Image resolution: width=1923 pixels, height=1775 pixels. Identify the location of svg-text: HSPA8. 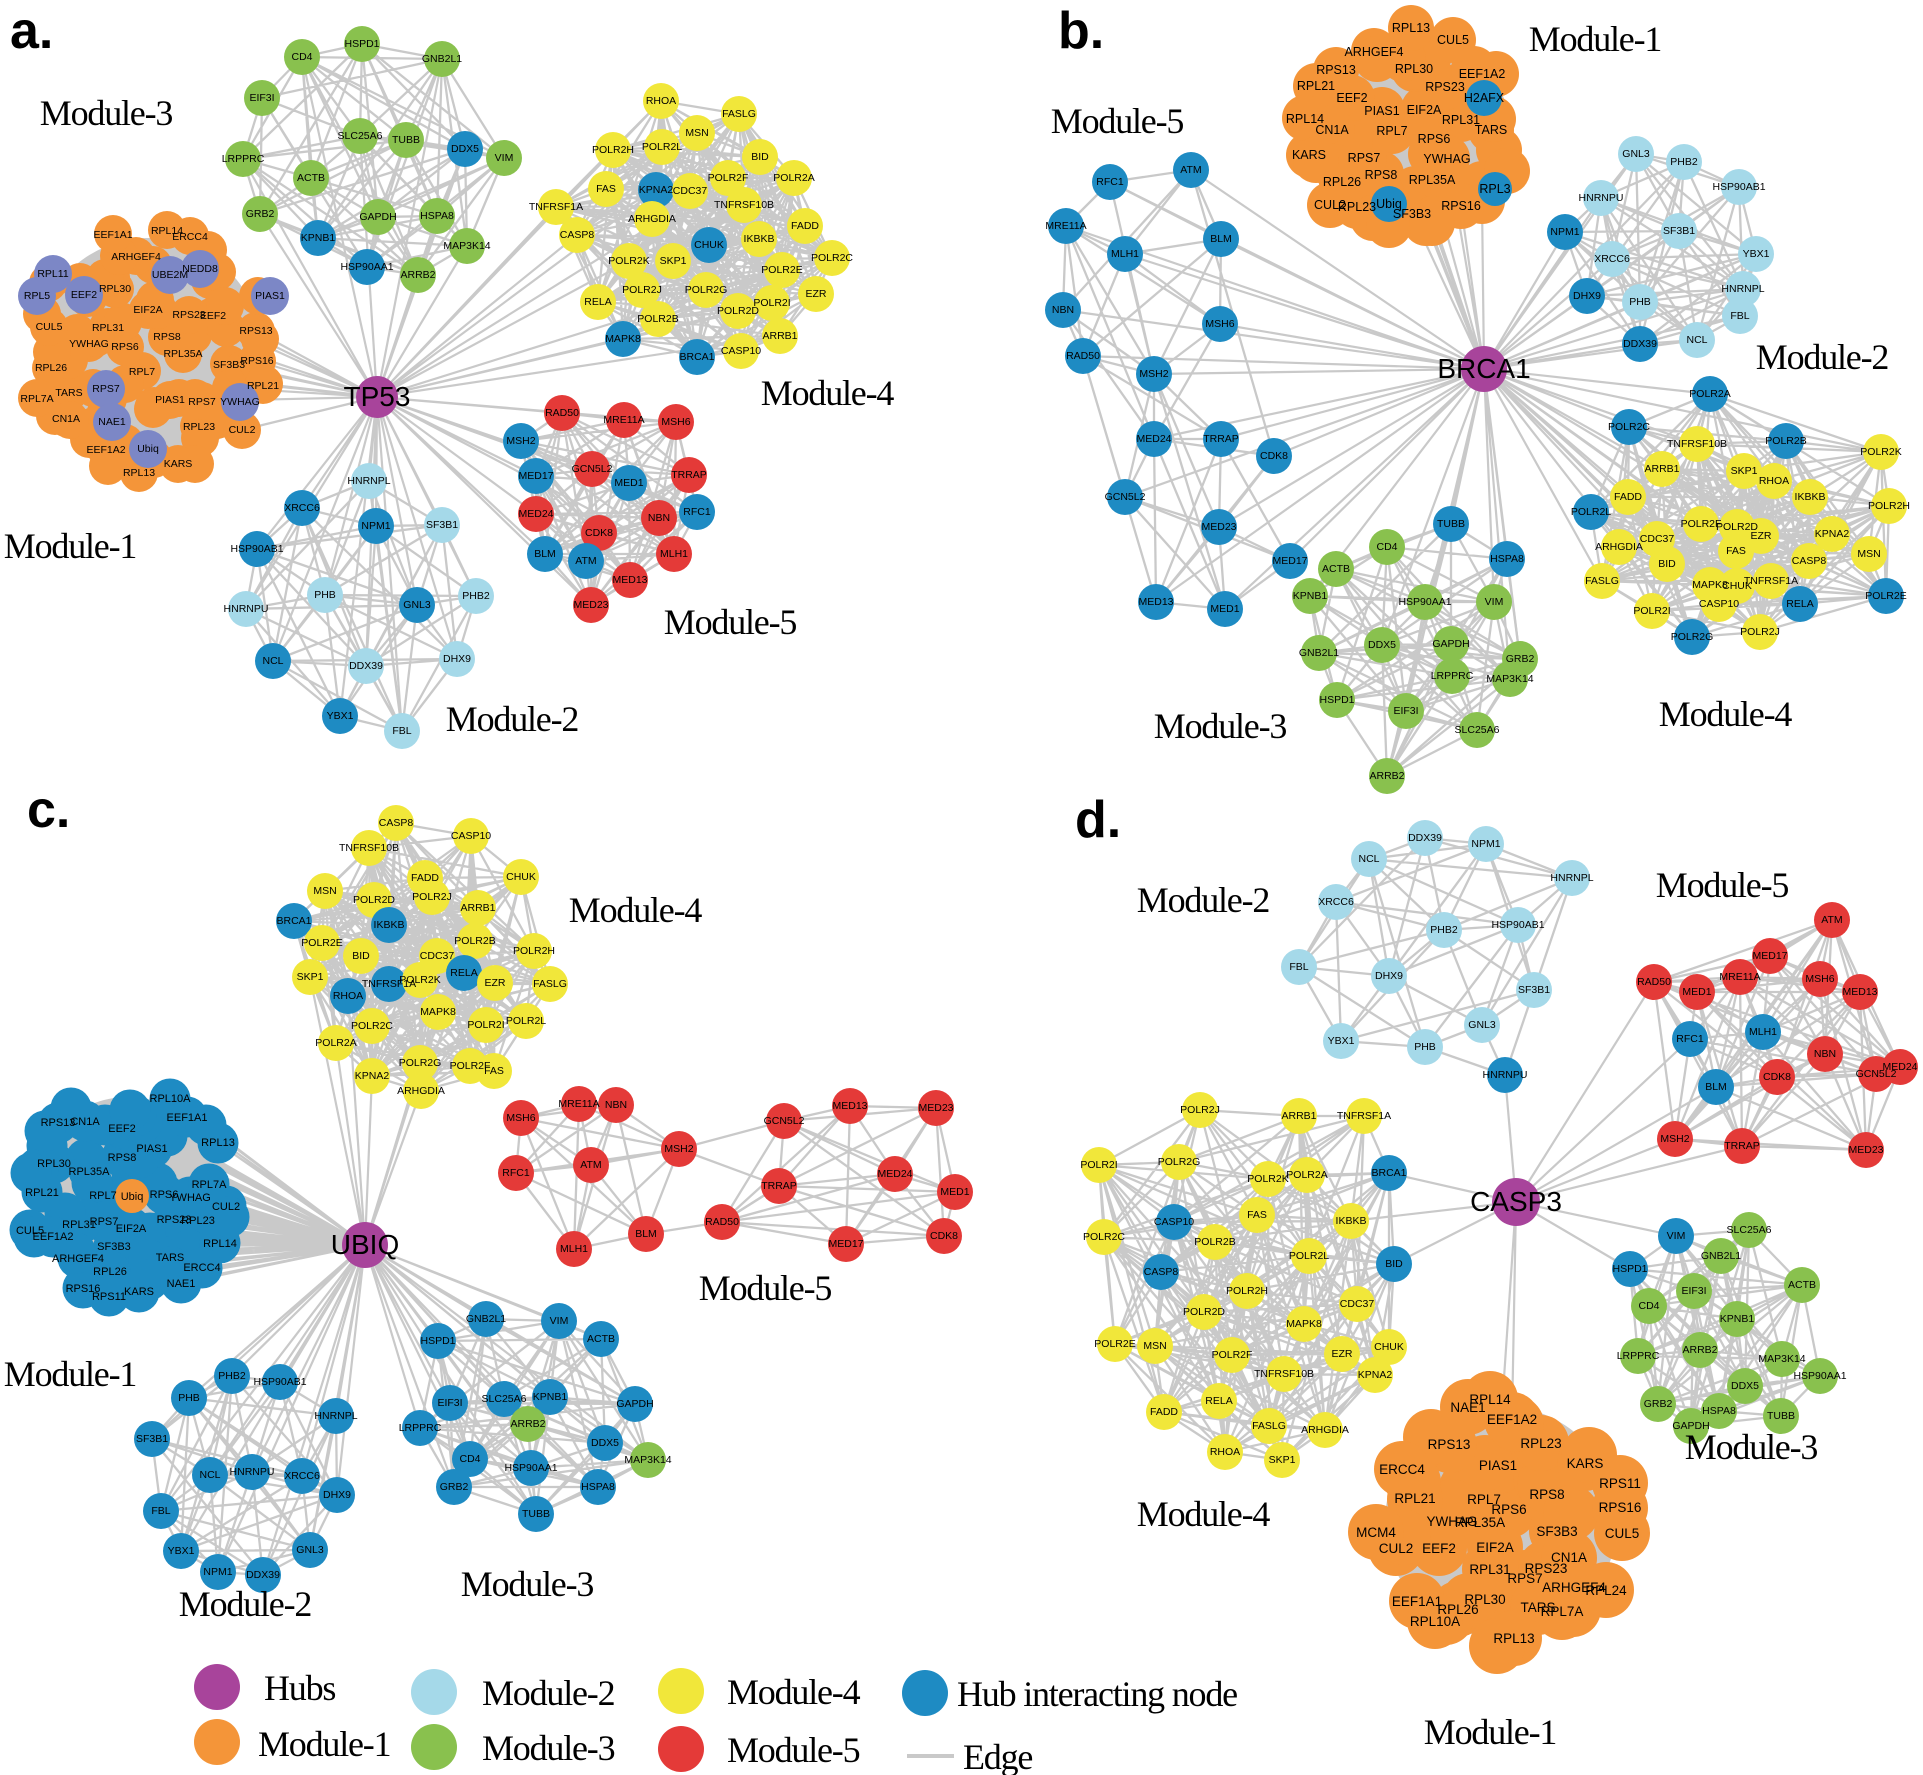
(1507, 559).